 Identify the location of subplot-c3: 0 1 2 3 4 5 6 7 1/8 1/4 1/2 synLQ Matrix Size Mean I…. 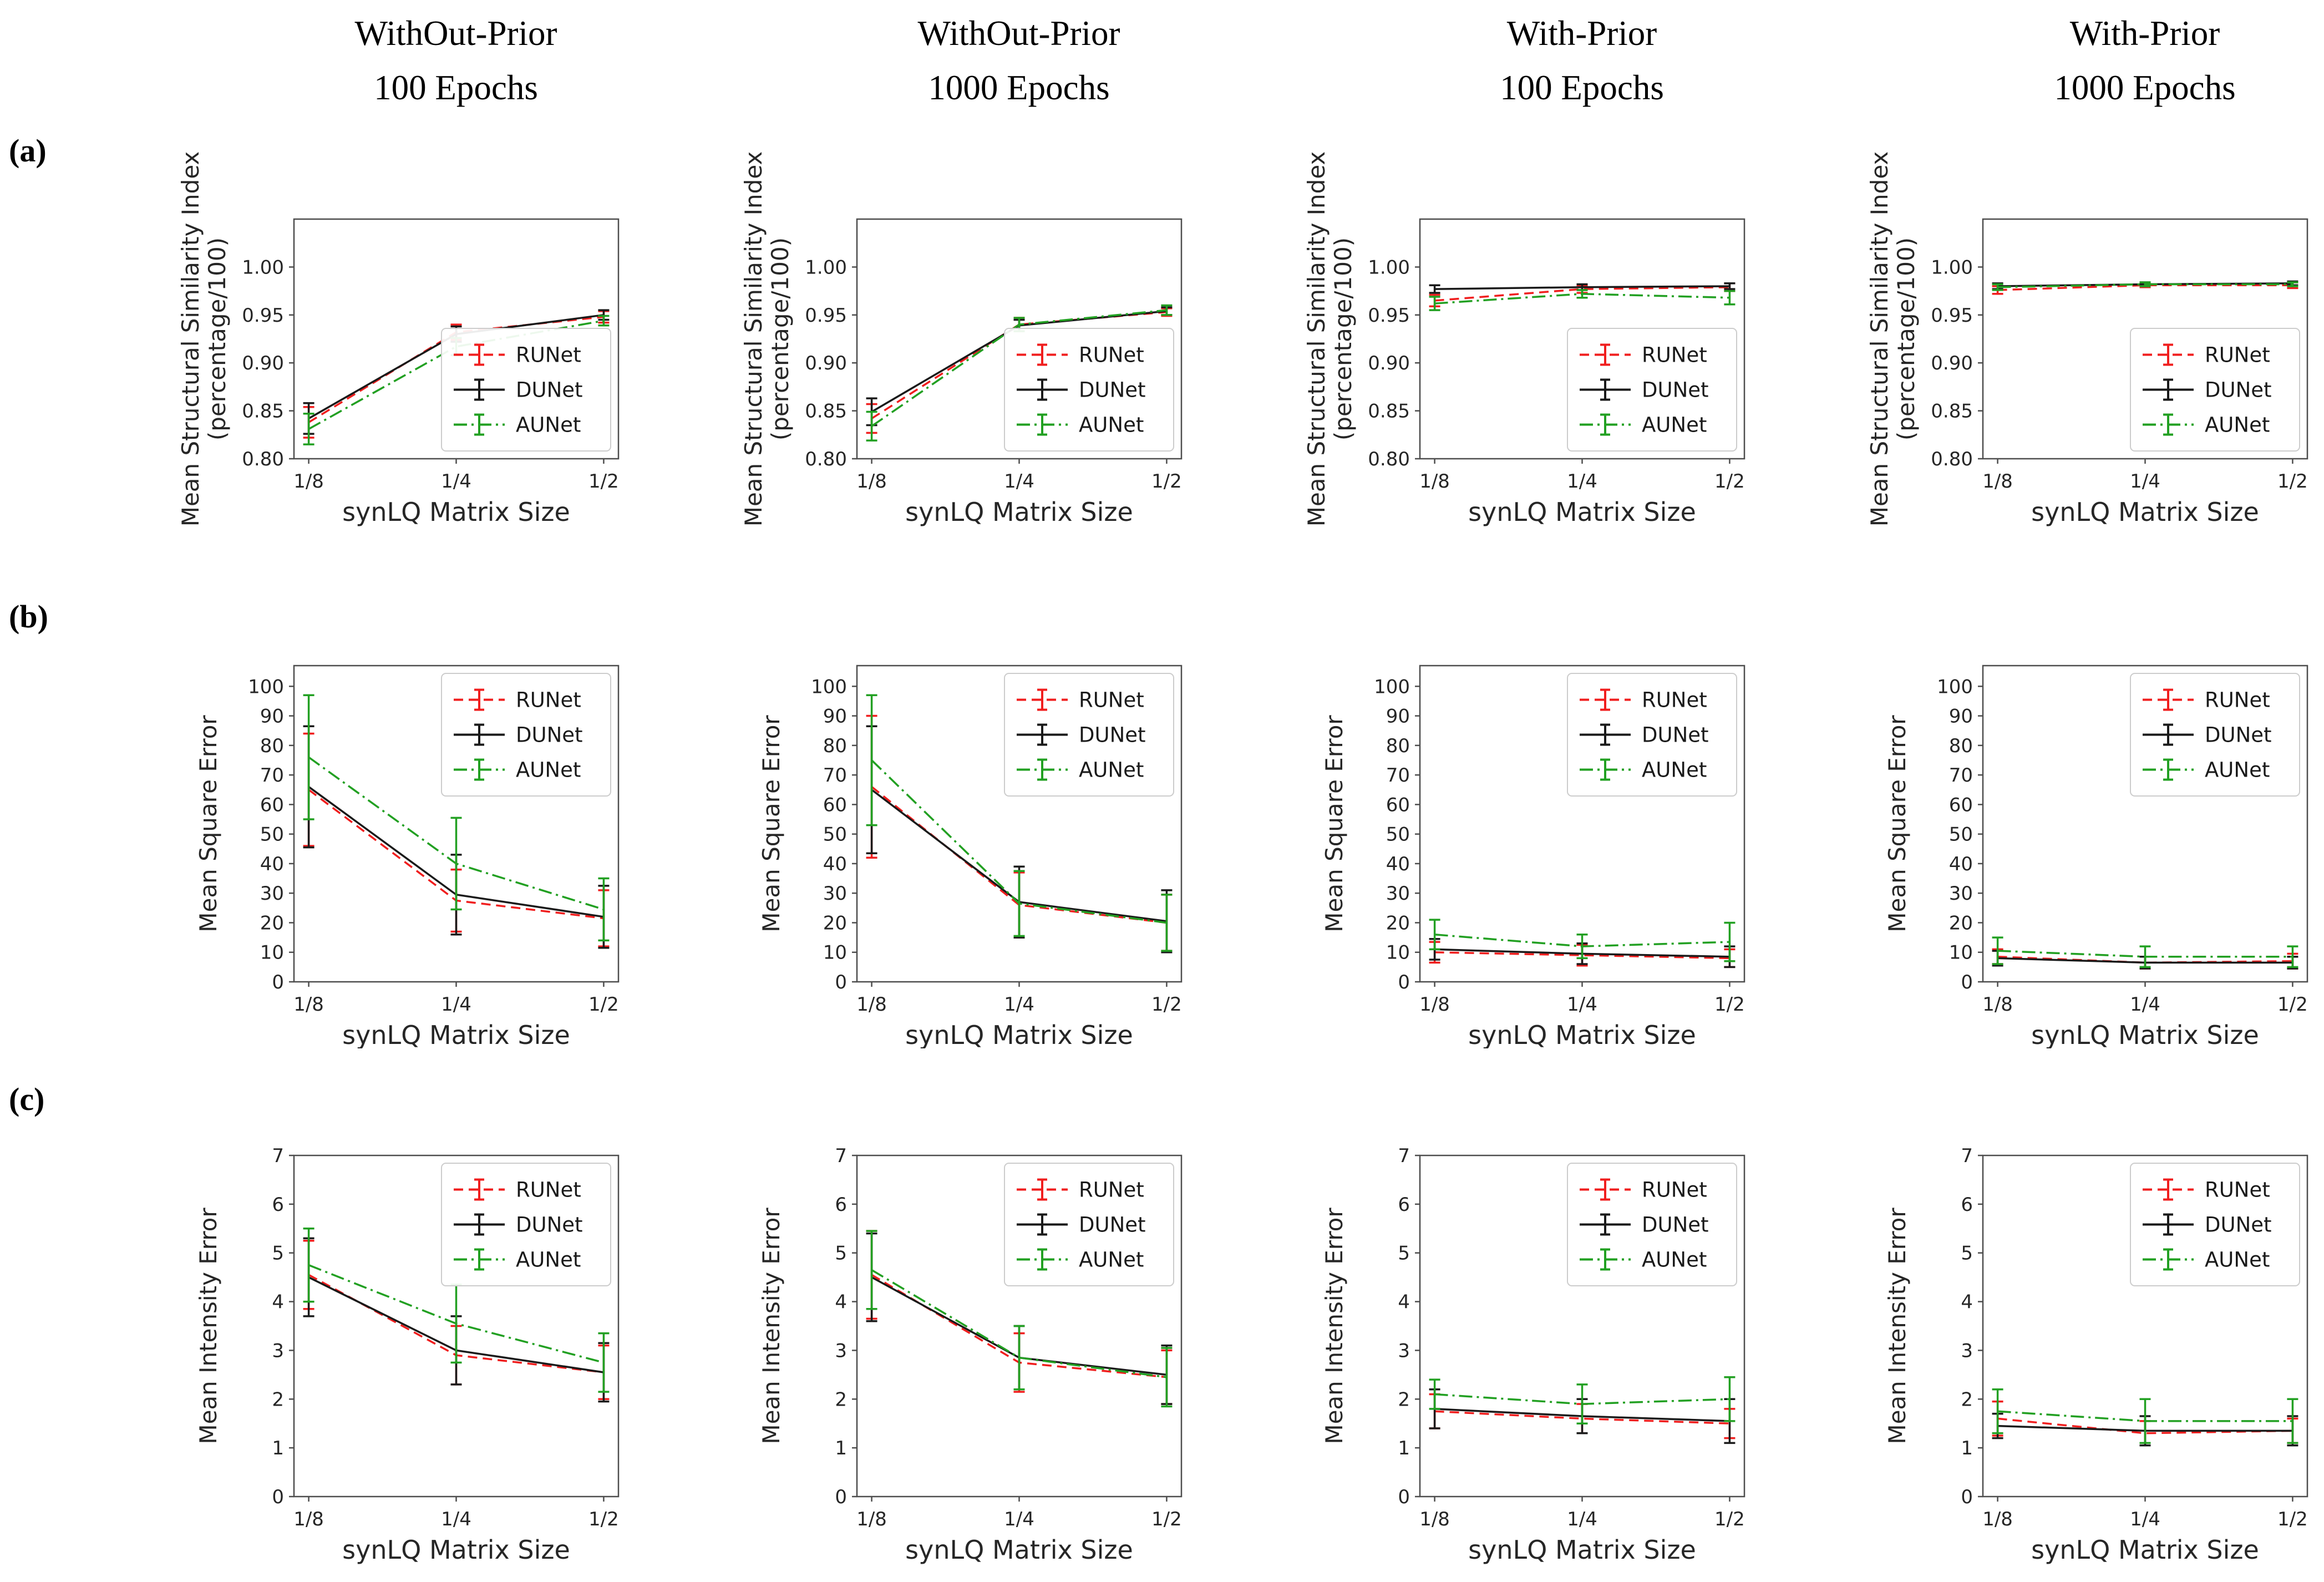
(1533, 1355).